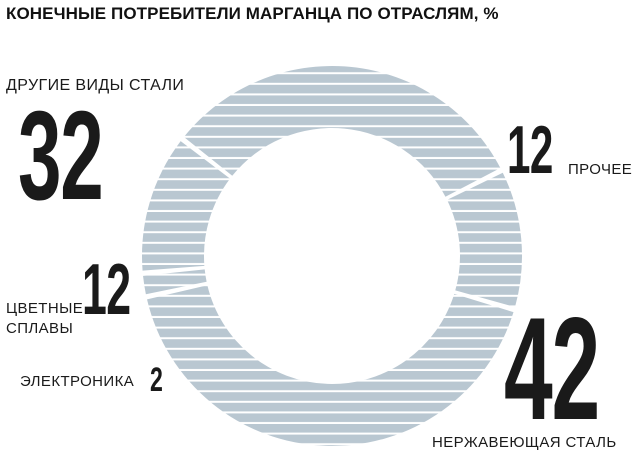  What do you see at coordinates (552, 368) in the screenshot?
I see `value-stainless-steel: 42` at bounding box center [552, 368].